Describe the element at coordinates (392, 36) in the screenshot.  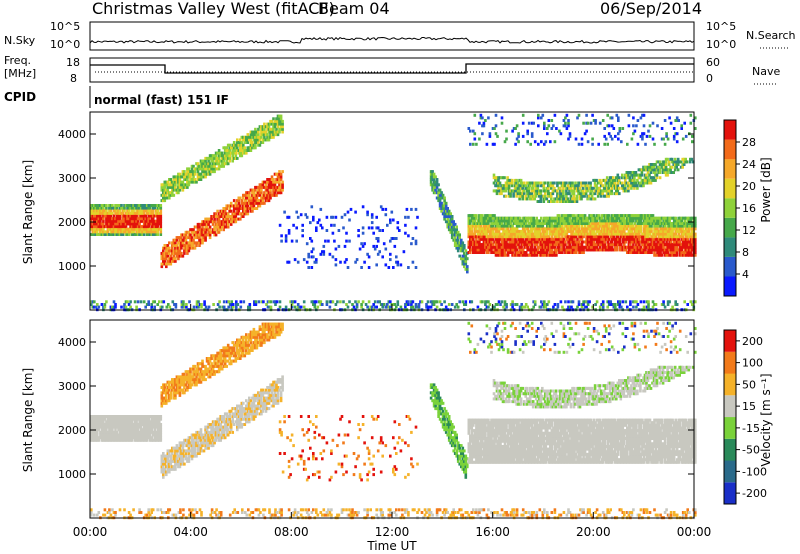
I see `nsky-panel-frame` at that location.